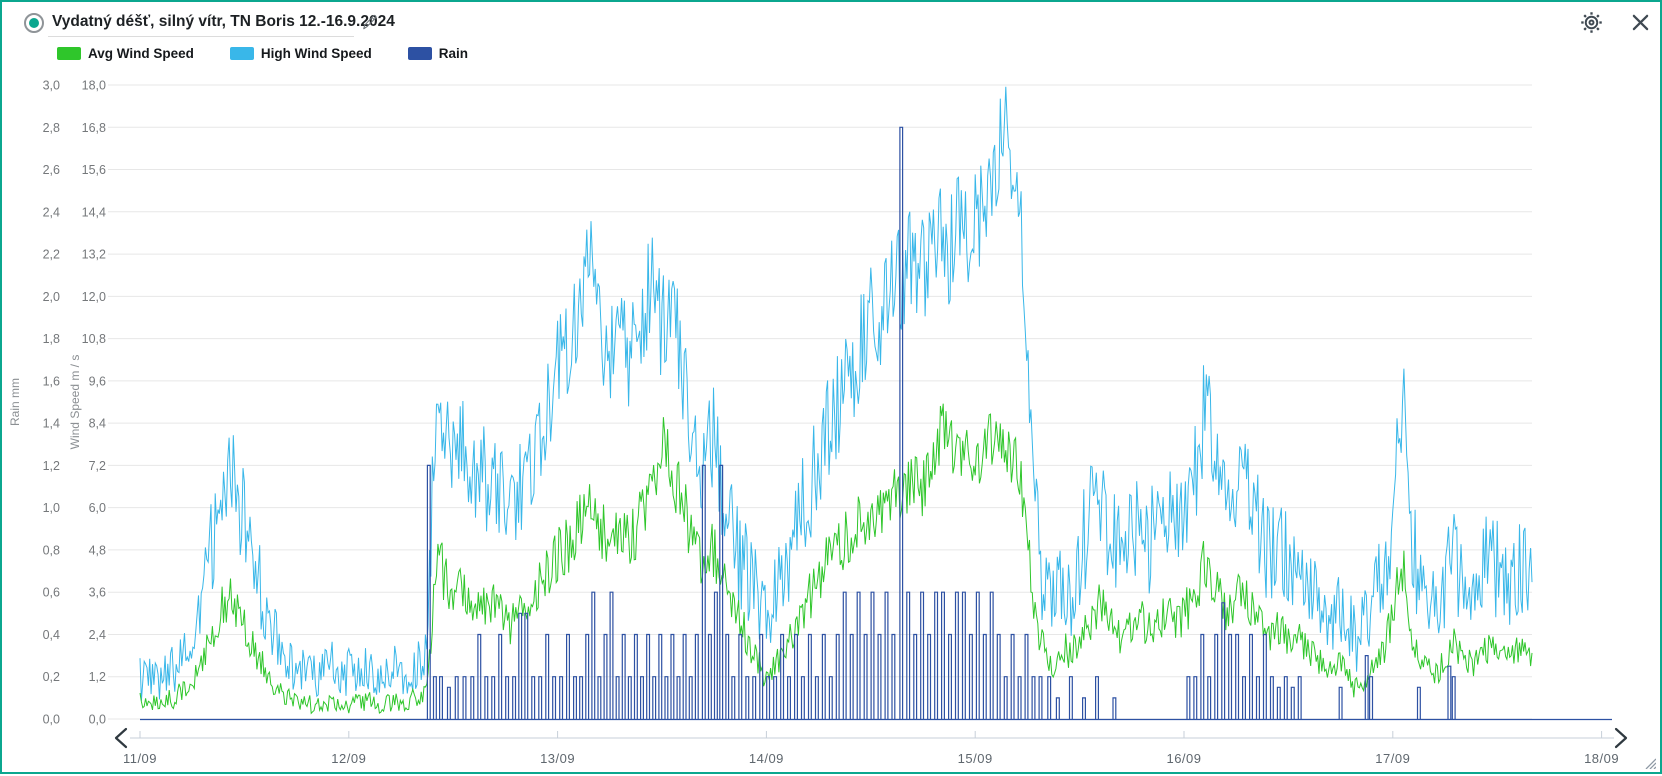  I want to click on rain-axis-tick-label: 2,0, so click(51, 297).